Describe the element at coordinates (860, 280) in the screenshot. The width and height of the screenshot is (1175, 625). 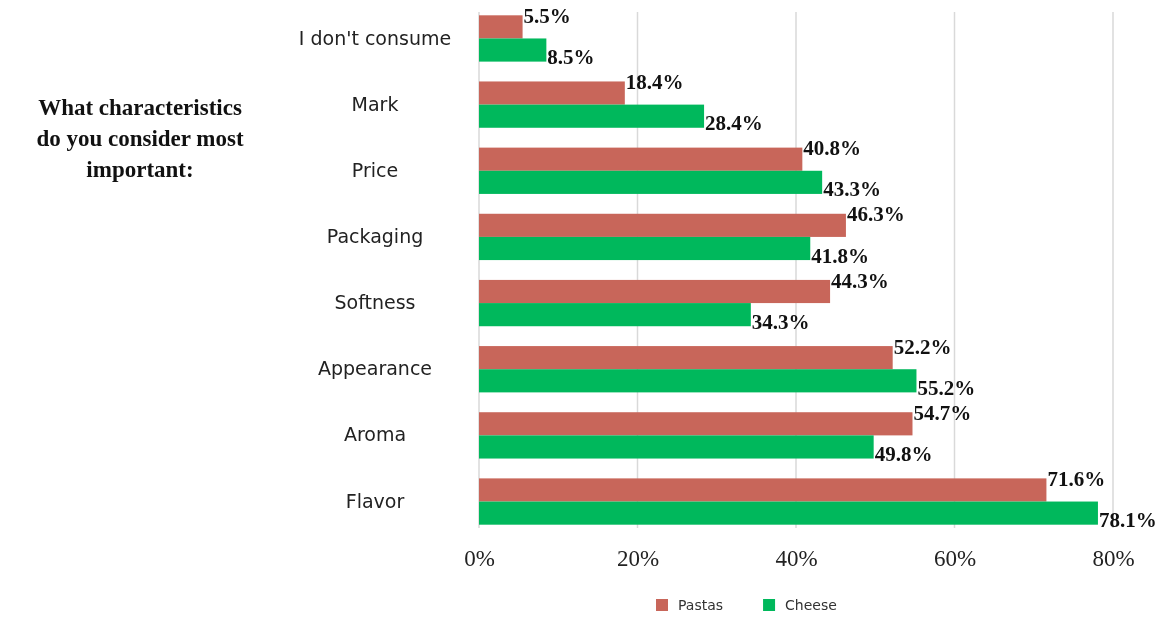
I see `data-label: 44.3%` at that location.